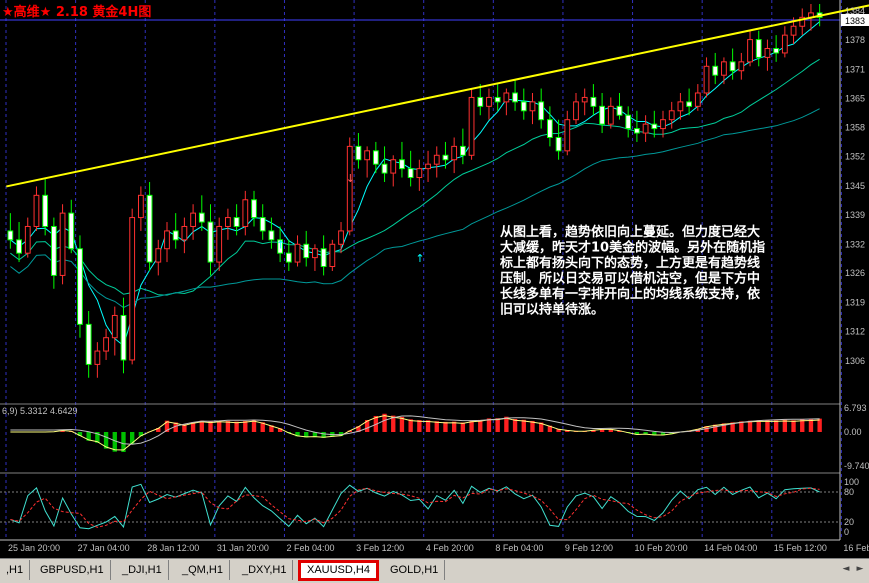 The width and height of the screenshot is (869, 583). Describe the element at coordinates (76, 12) in the screenshot. I see `chart-title: ★高维★ 2.18 黄金4H图` at that location.